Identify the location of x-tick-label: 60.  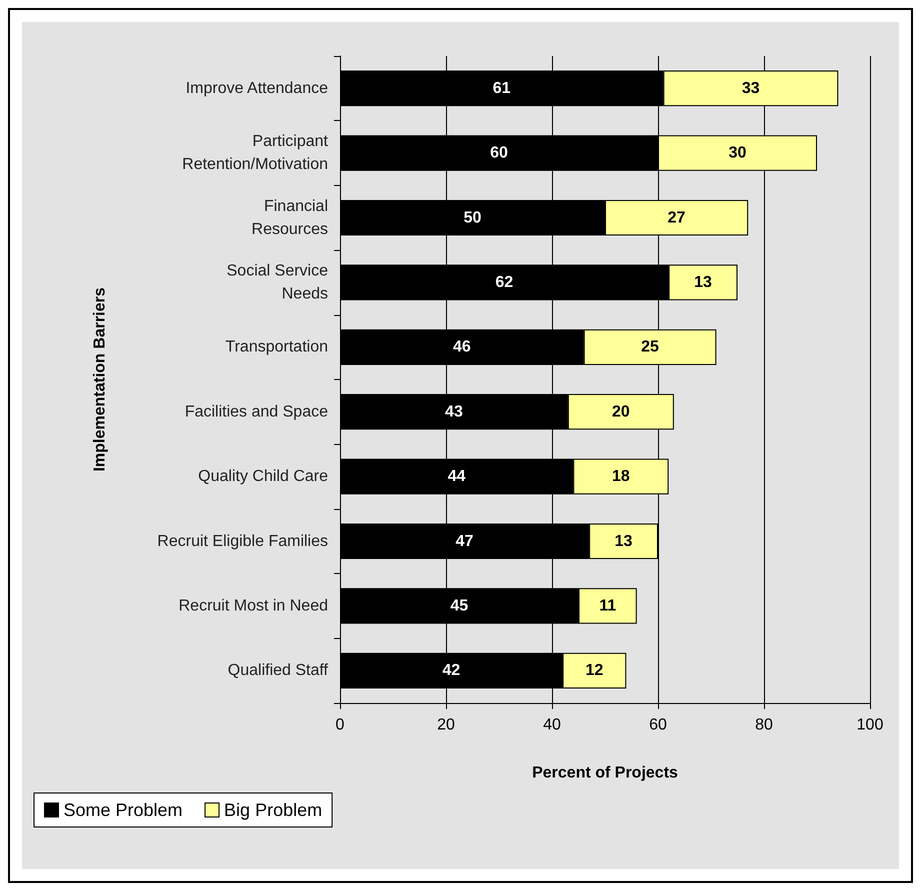
(658, 725).